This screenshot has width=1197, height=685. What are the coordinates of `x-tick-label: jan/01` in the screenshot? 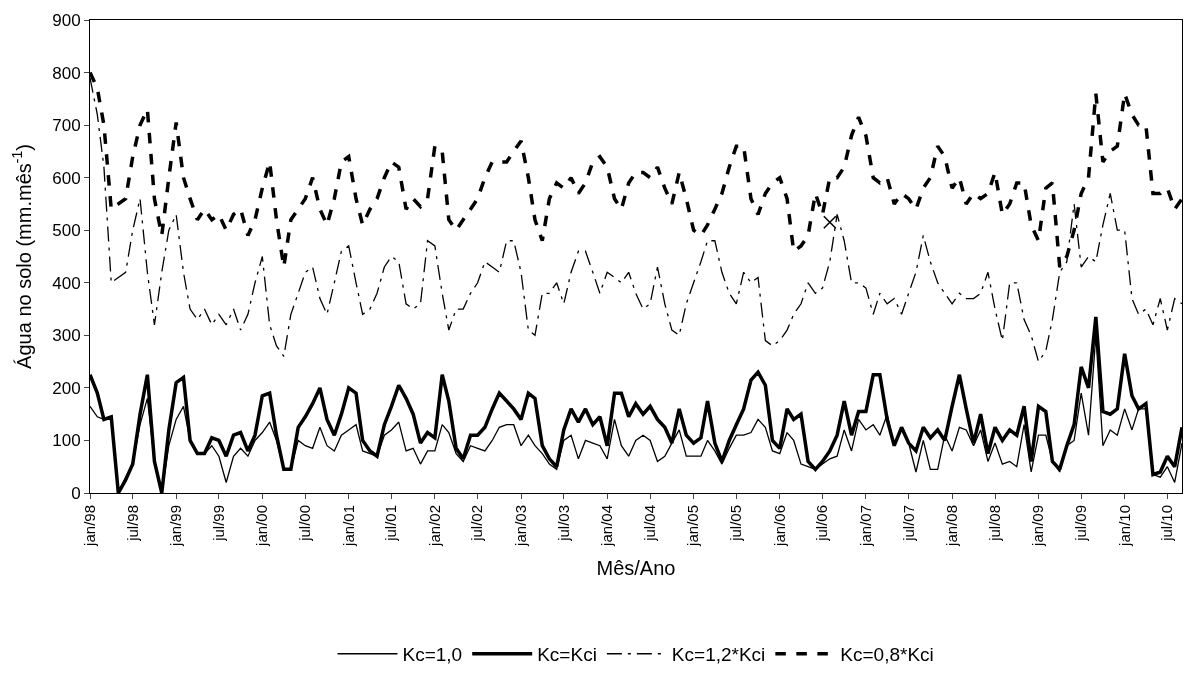 It's located at (348, 526).